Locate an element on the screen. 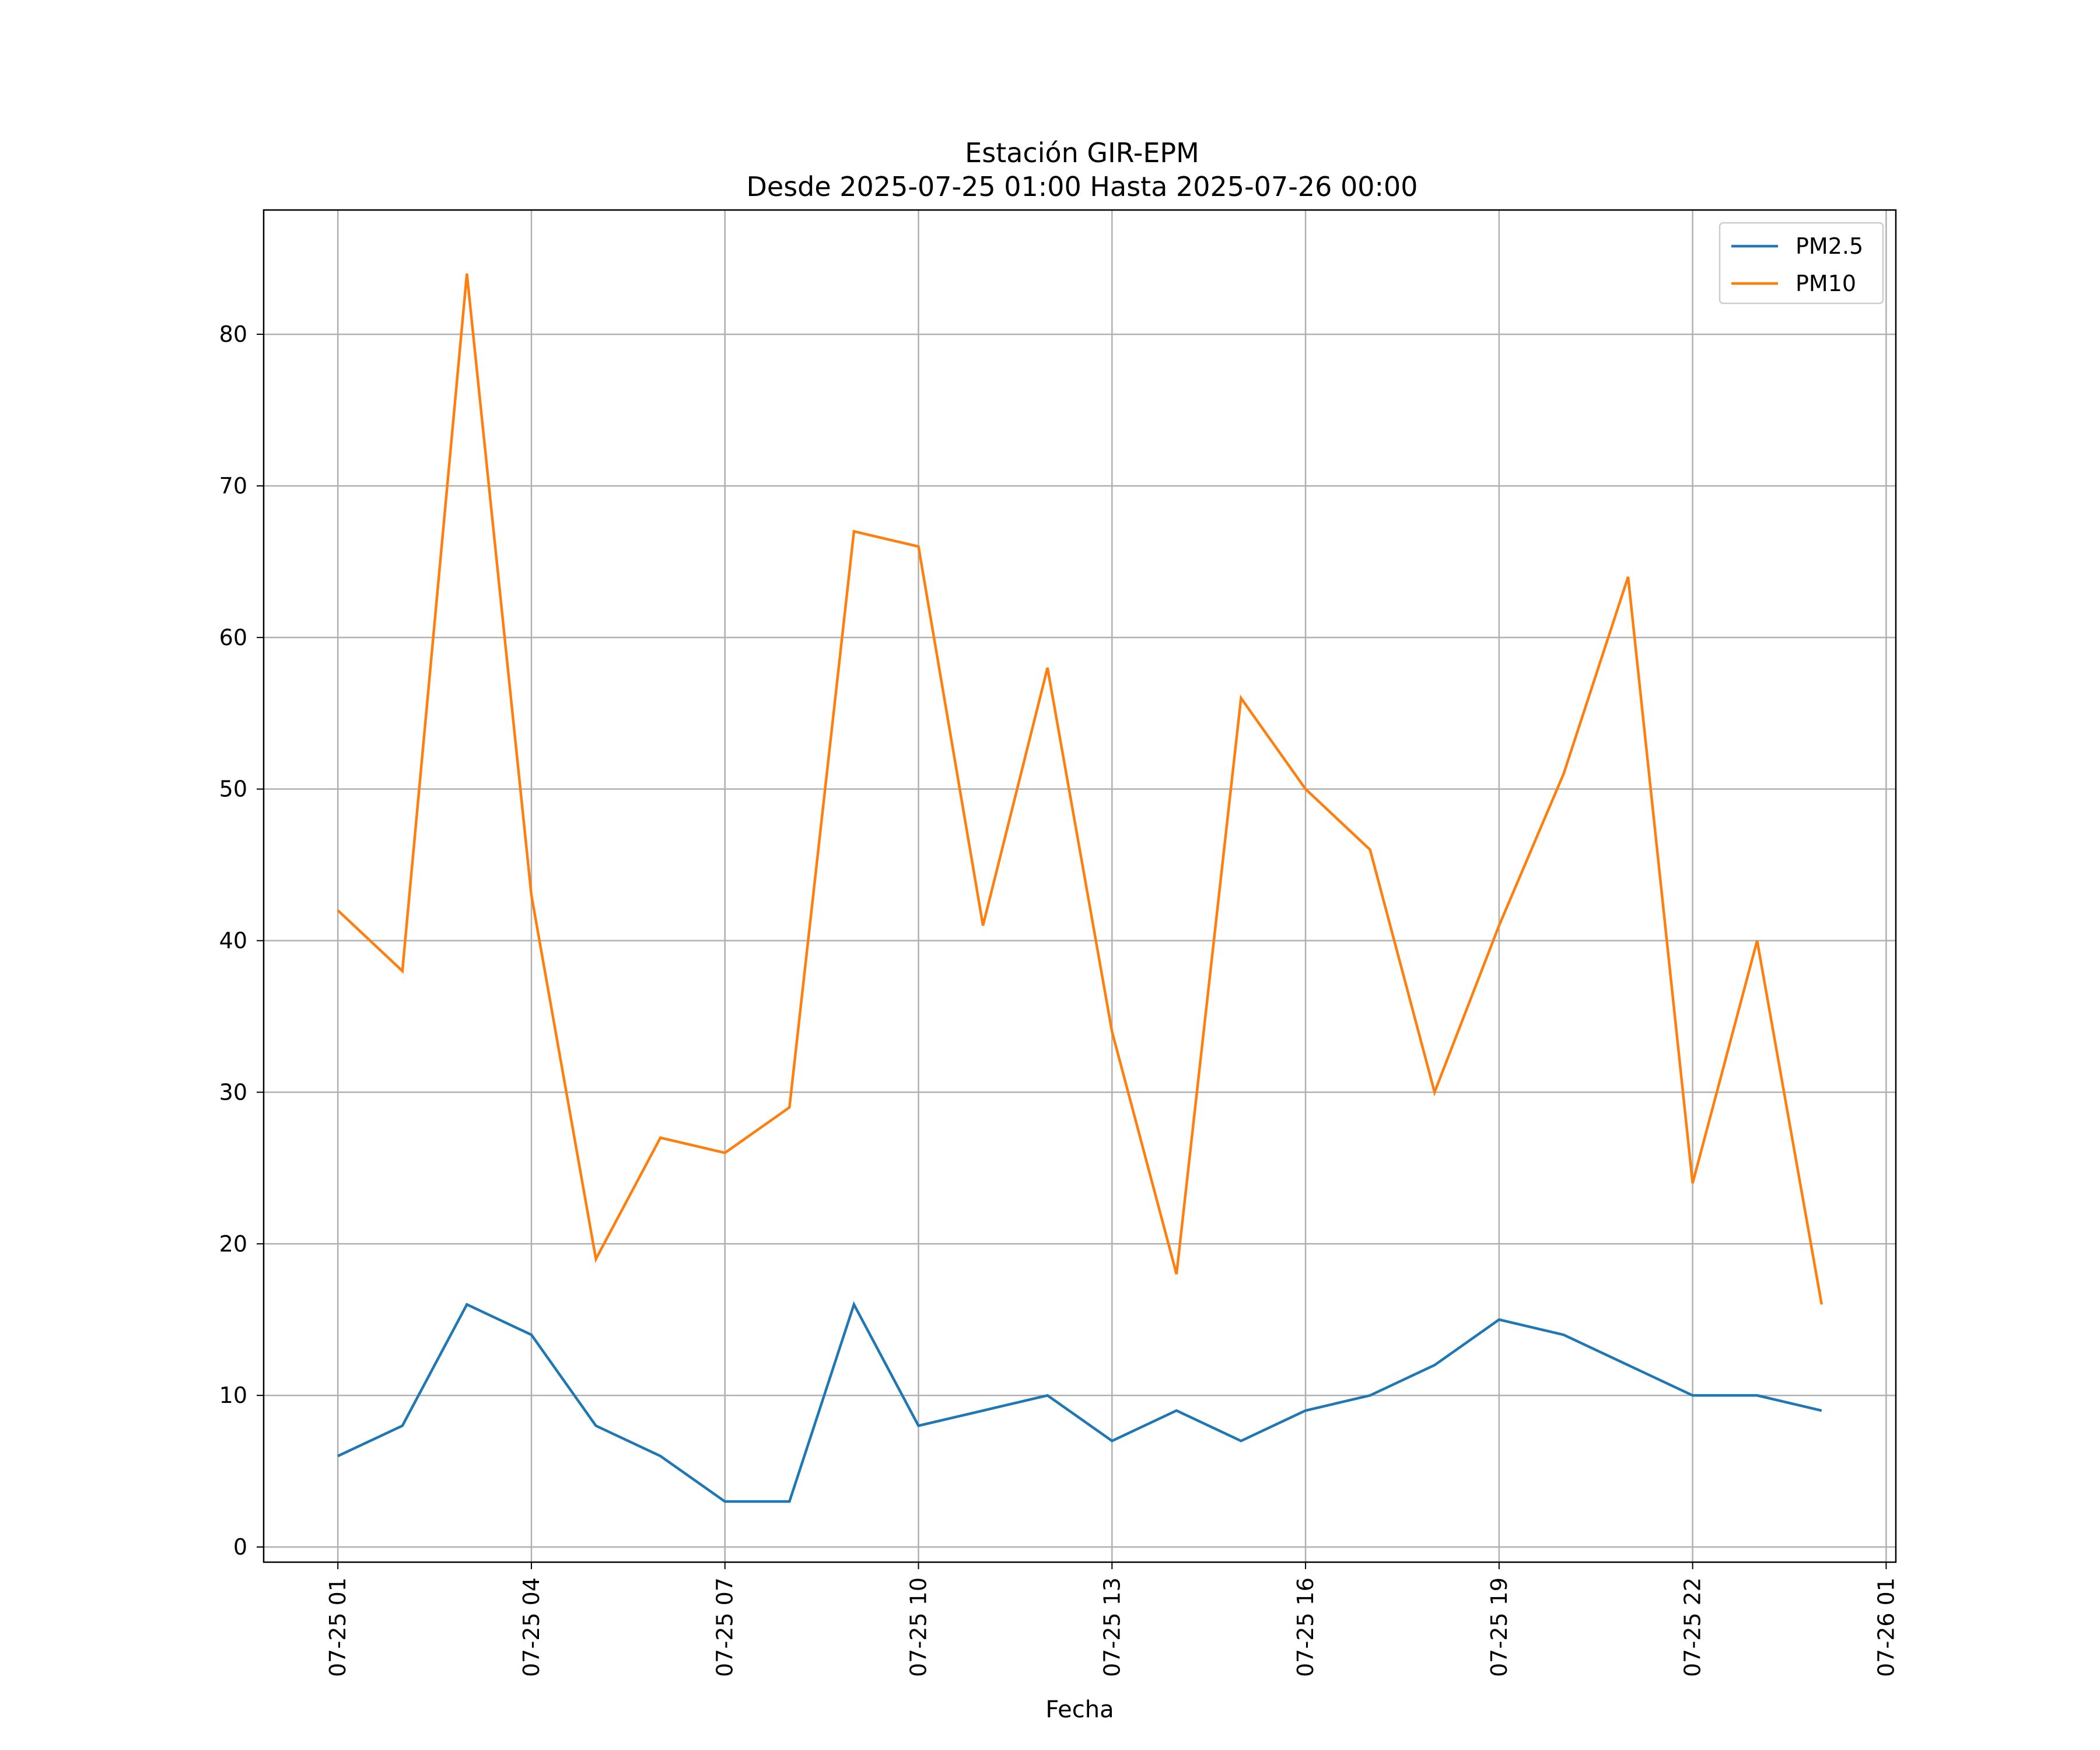 This screenshot has width=2100, height=1750. x-tick-label: 07-25 07 is located at coordinates (725, 1627).